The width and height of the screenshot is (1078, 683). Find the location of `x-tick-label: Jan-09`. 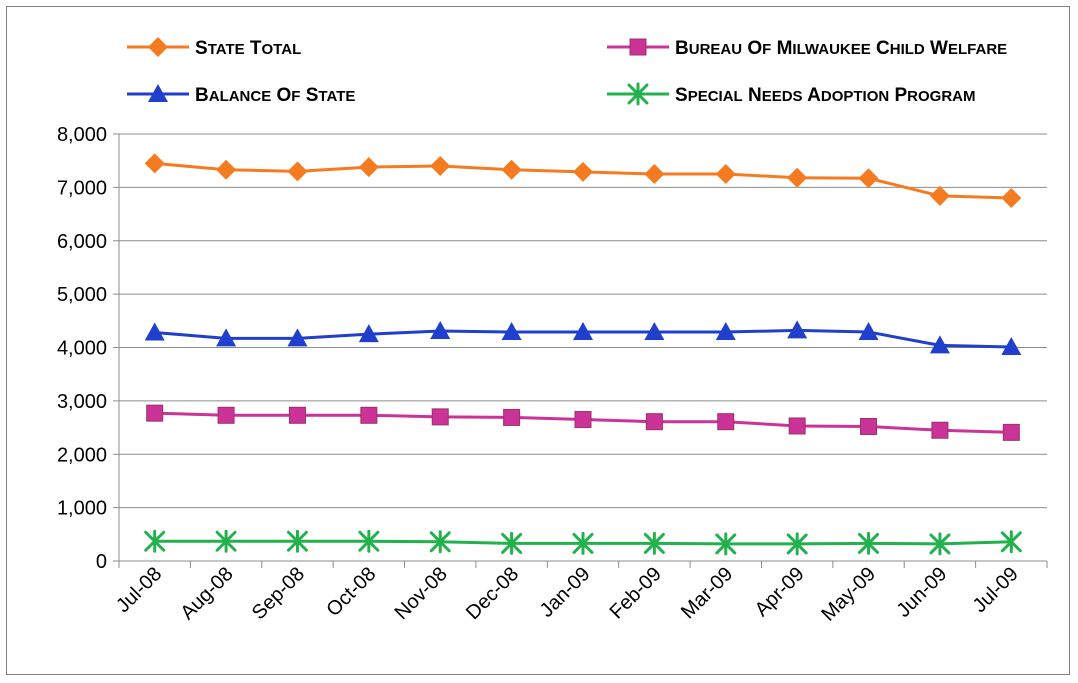

x-tick-label: Jan-09 is located at coordinates (565, 592).